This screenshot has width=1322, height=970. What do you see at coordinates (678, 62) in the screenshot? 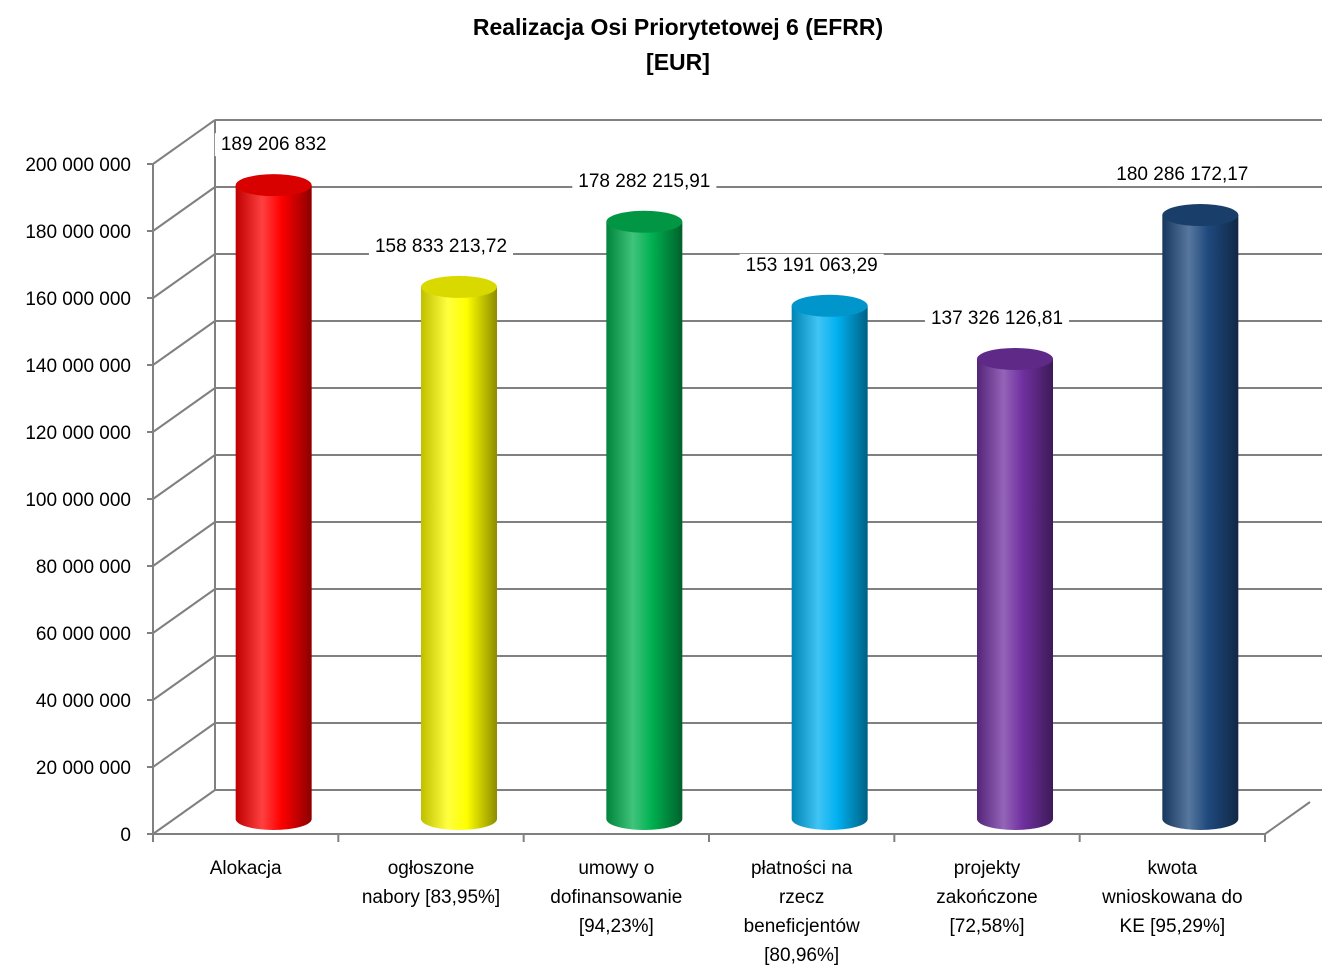
I see `chart-subtitle: [EUR]` at bounding box center [678, 62].